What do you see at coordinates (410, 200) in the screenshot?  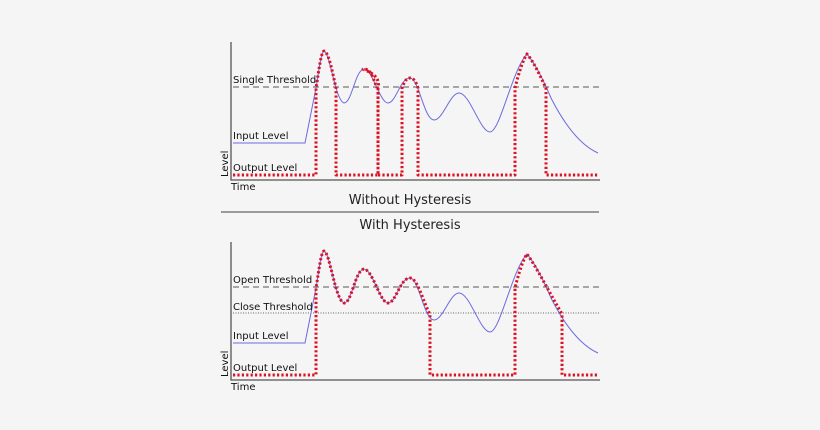 I see `top-panel-title: Without Hysteresis` at bounding box center [410, 200].